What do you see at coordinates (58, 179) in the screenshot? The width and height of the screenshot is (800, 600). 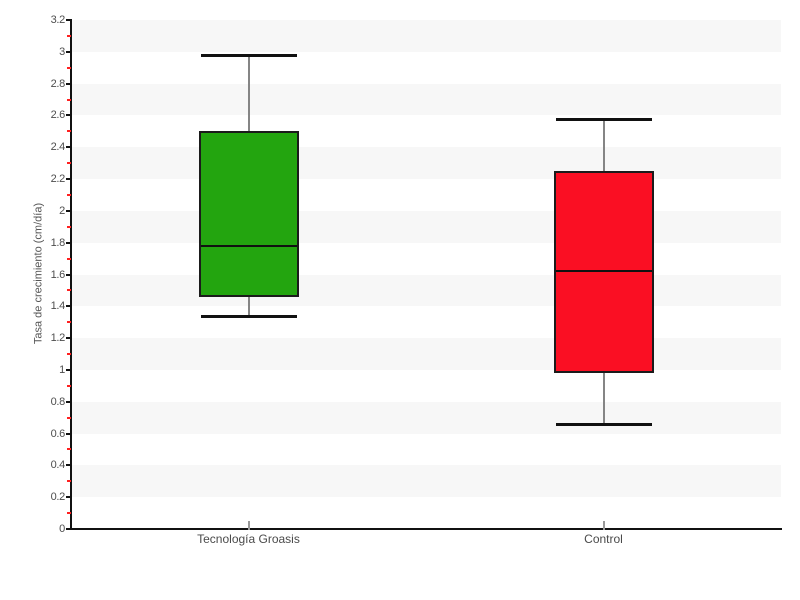 I see `y-tick-label: 2.2` at bounding box center [58, 179].